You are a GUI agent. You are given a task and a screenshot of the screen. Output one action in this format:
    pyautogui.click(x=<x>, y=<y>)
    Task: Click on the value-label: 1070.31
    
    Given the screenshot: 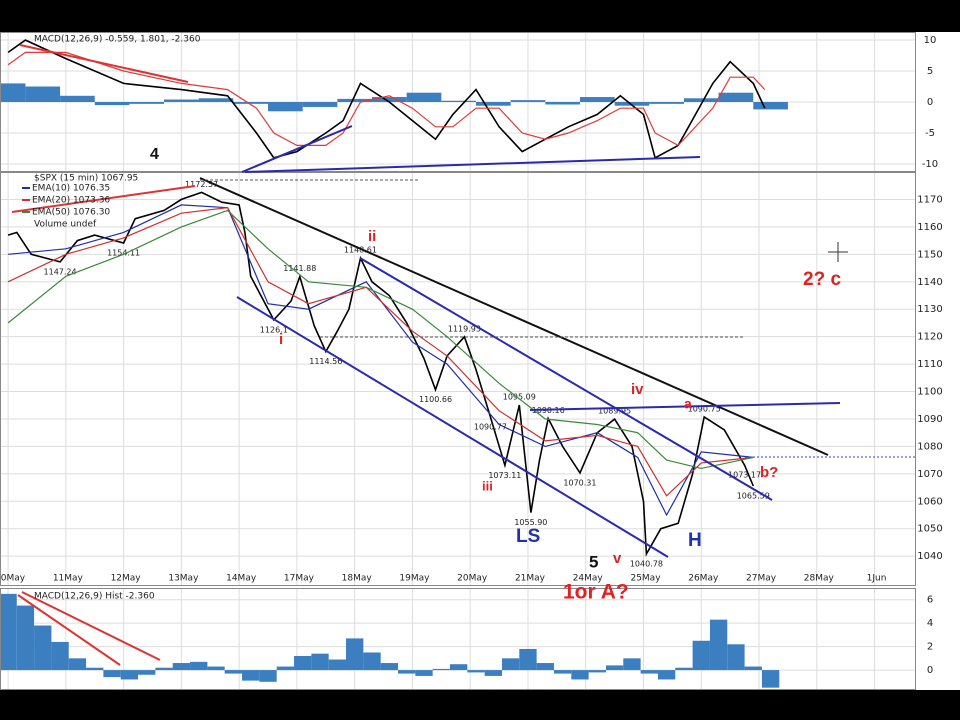 What is the action you would take?
    pyautogui.click(x=579, y=483)
    